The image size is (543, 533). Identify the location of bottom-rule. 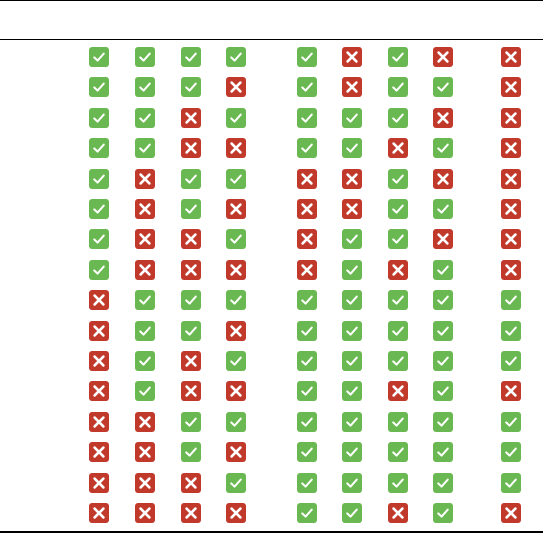
(271, 532).